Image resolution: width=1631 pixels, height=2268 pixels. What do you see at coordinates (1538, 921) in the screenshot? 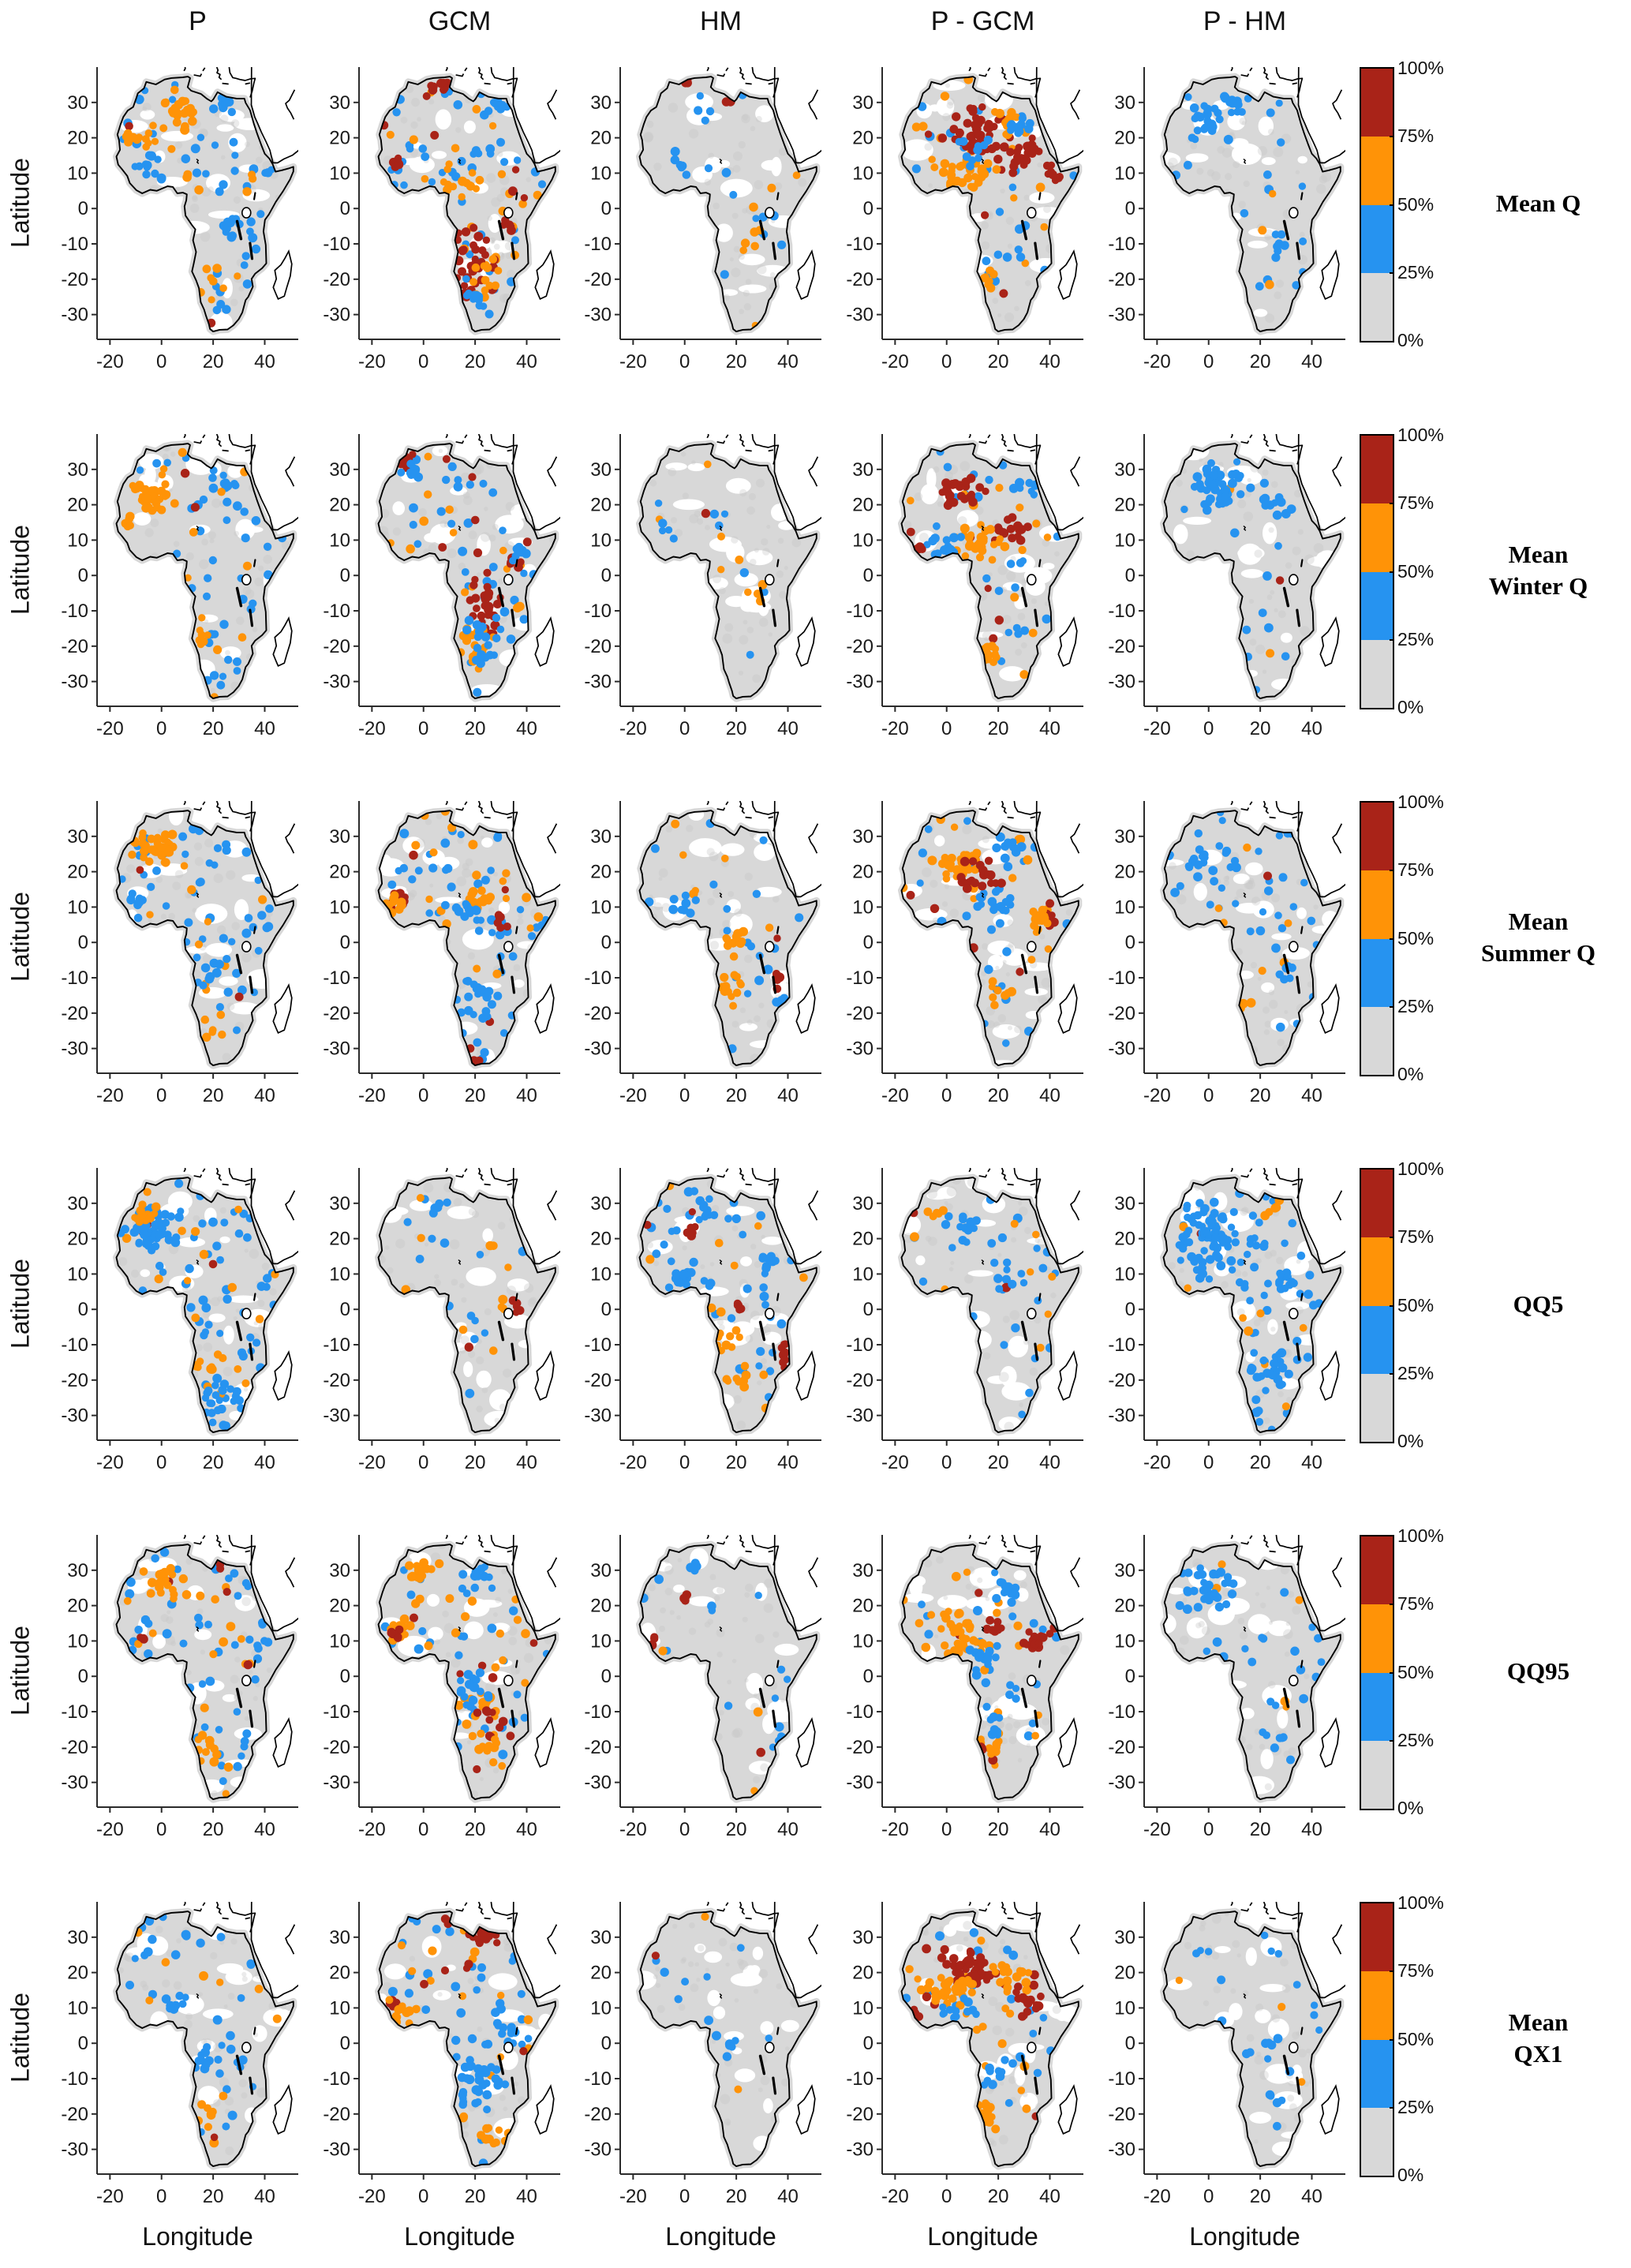
I see `row-label-line: Mean` at bounding box center [1538, 921].